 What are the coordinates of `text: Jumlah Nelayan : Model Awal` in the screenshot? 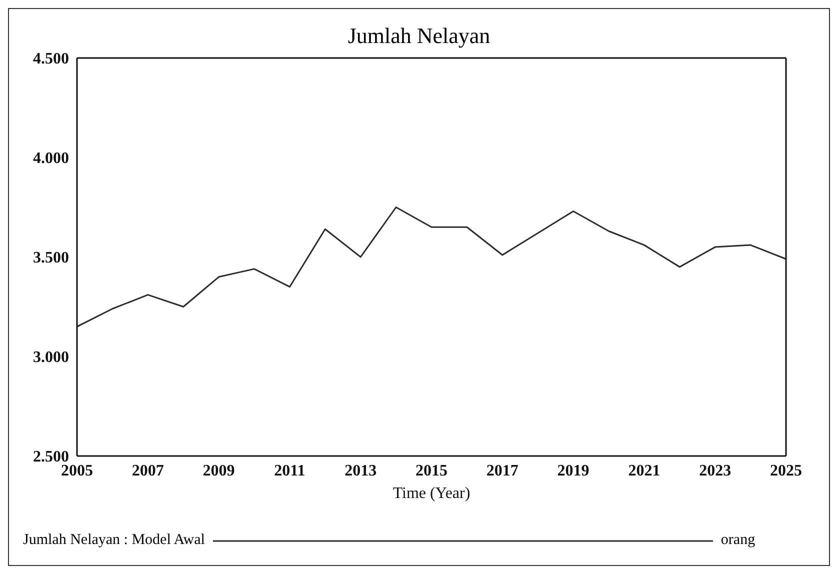 It's located at (114, 540).